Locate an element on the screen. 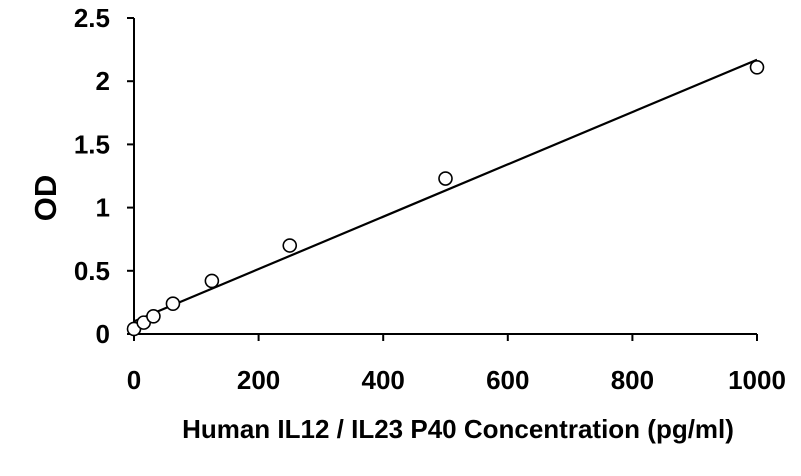 The image size is (801, 476). y-tick-label: 1 is located at coordinates (103, 208).